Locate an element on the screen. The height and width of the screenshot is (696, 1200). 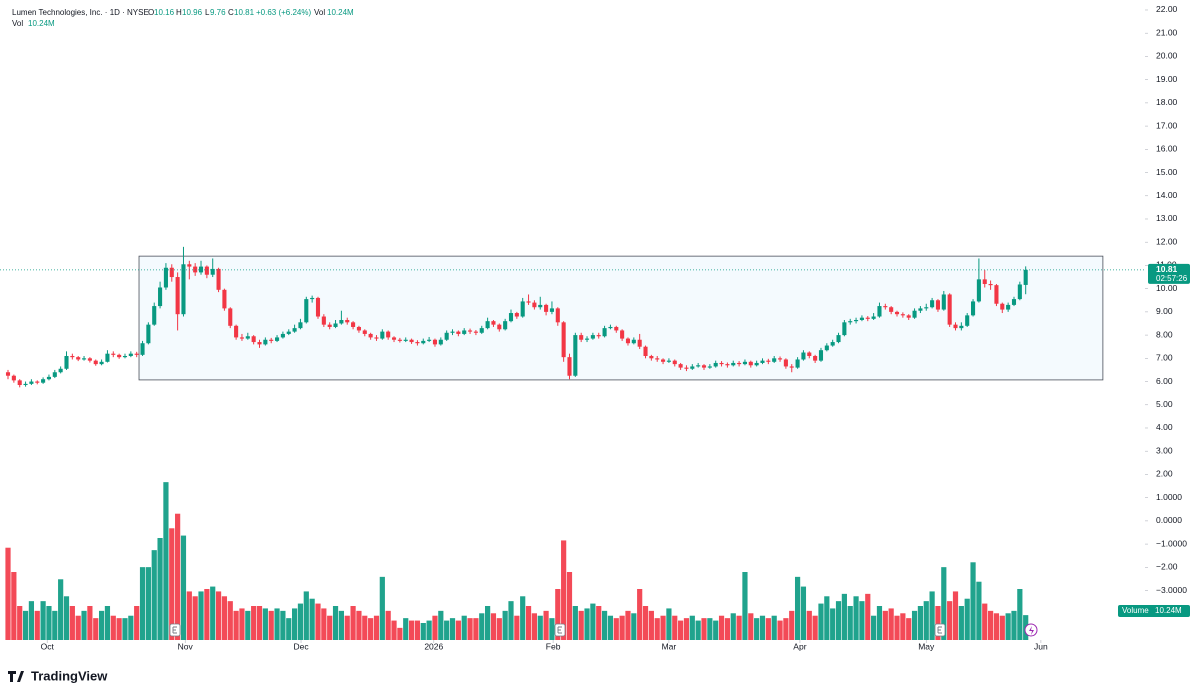
y-tick-label: 5.00 is located at coordinates (1164, 404).